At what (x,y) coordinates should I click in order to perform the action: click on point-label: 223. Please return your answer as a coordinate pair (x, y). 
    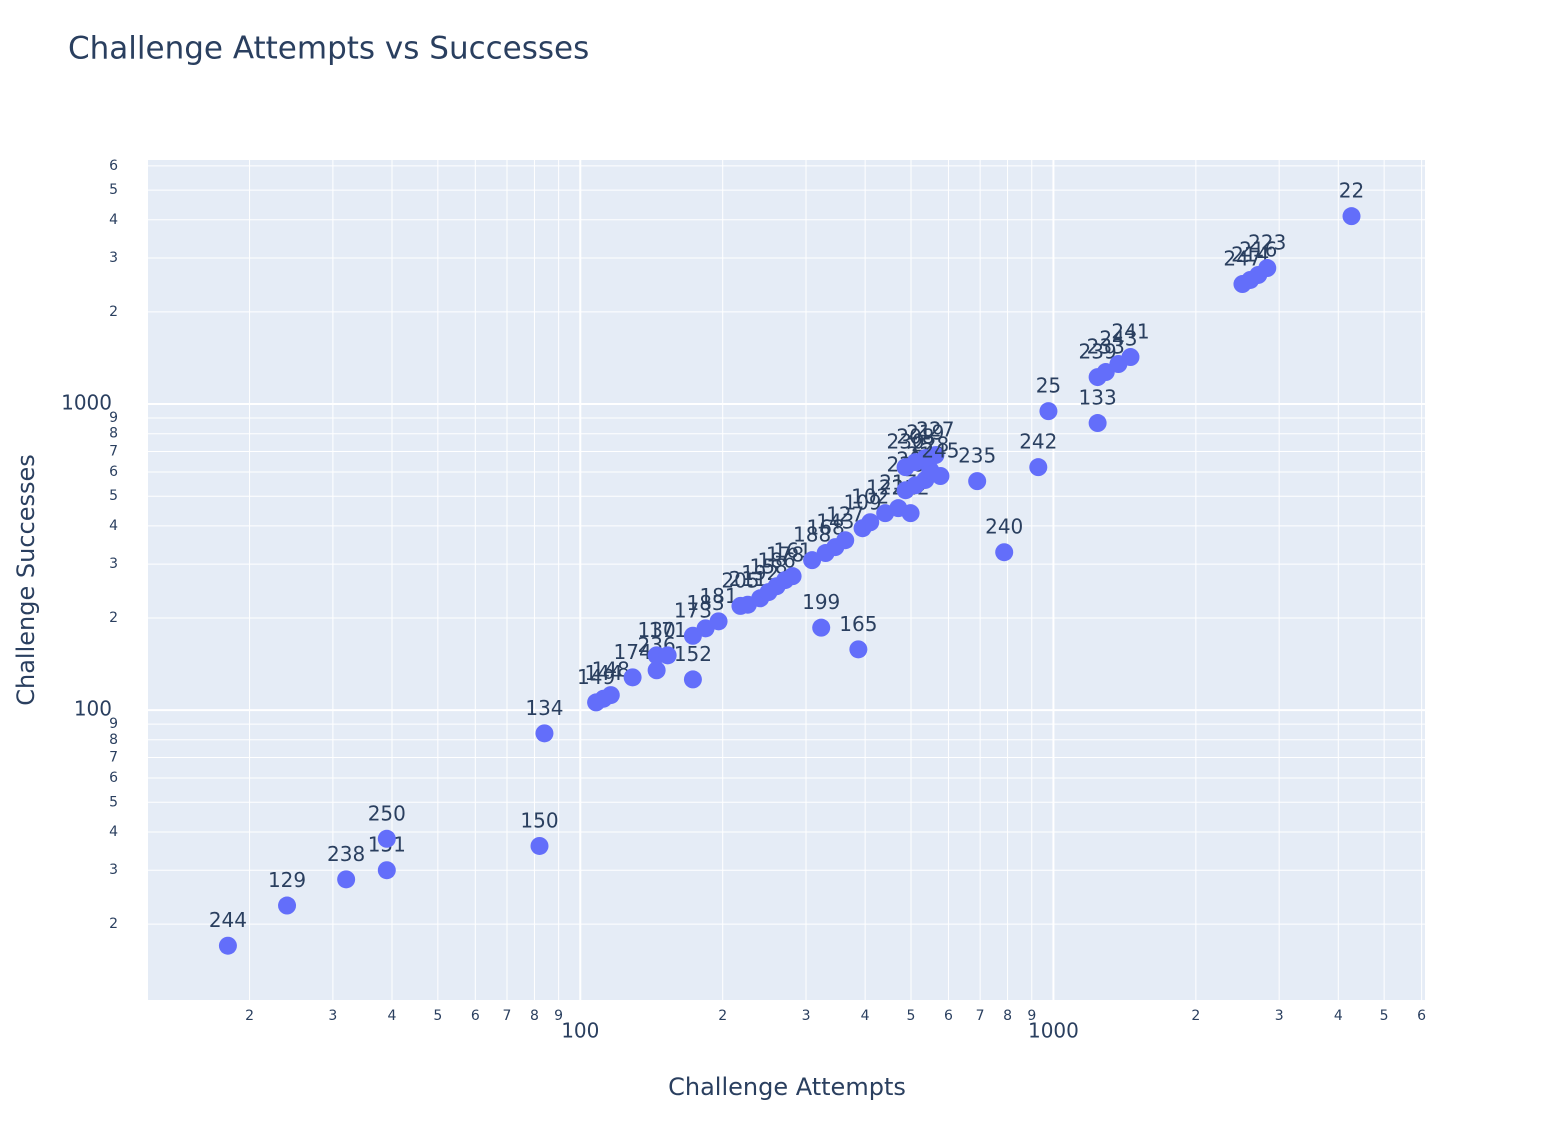
    Looking at the image, I should click on (1267, 243).